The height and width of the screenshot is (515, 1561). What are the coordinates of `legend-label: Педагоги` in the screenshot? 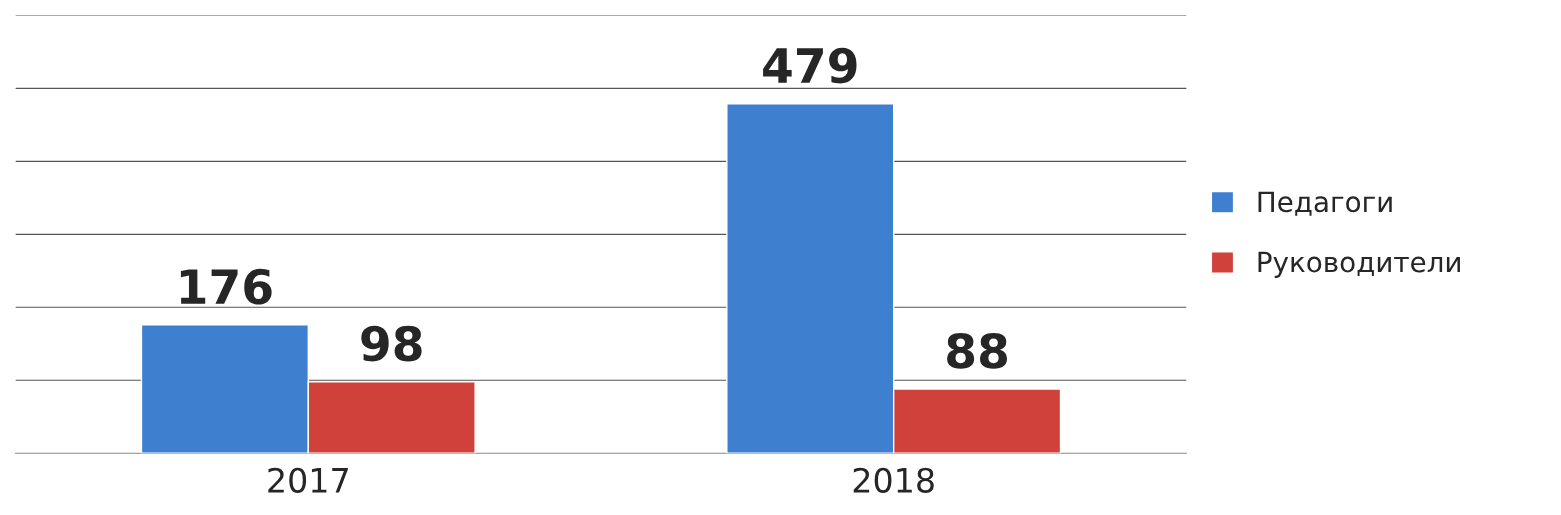 It's located at (1325, 203).